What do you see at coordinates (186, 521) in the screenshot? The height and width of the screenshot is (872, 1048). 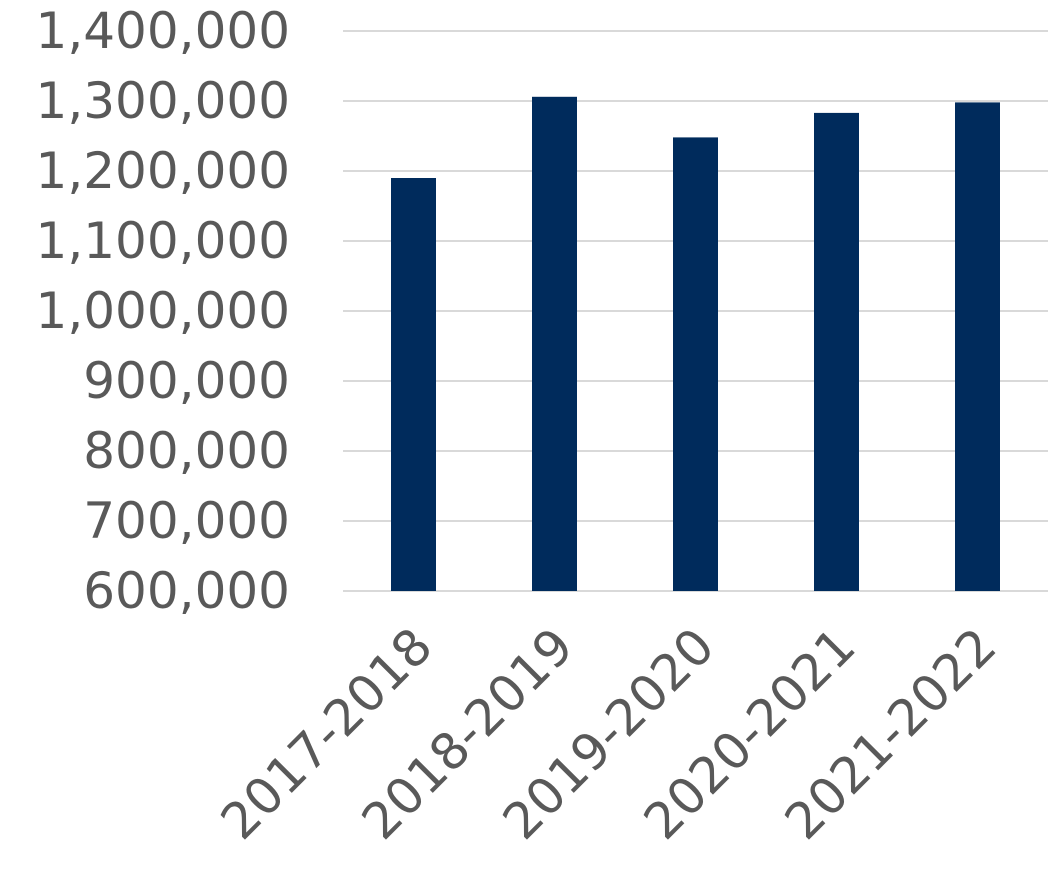 I see `y-tick-label: 700,000` at bounding box center [186, 521].